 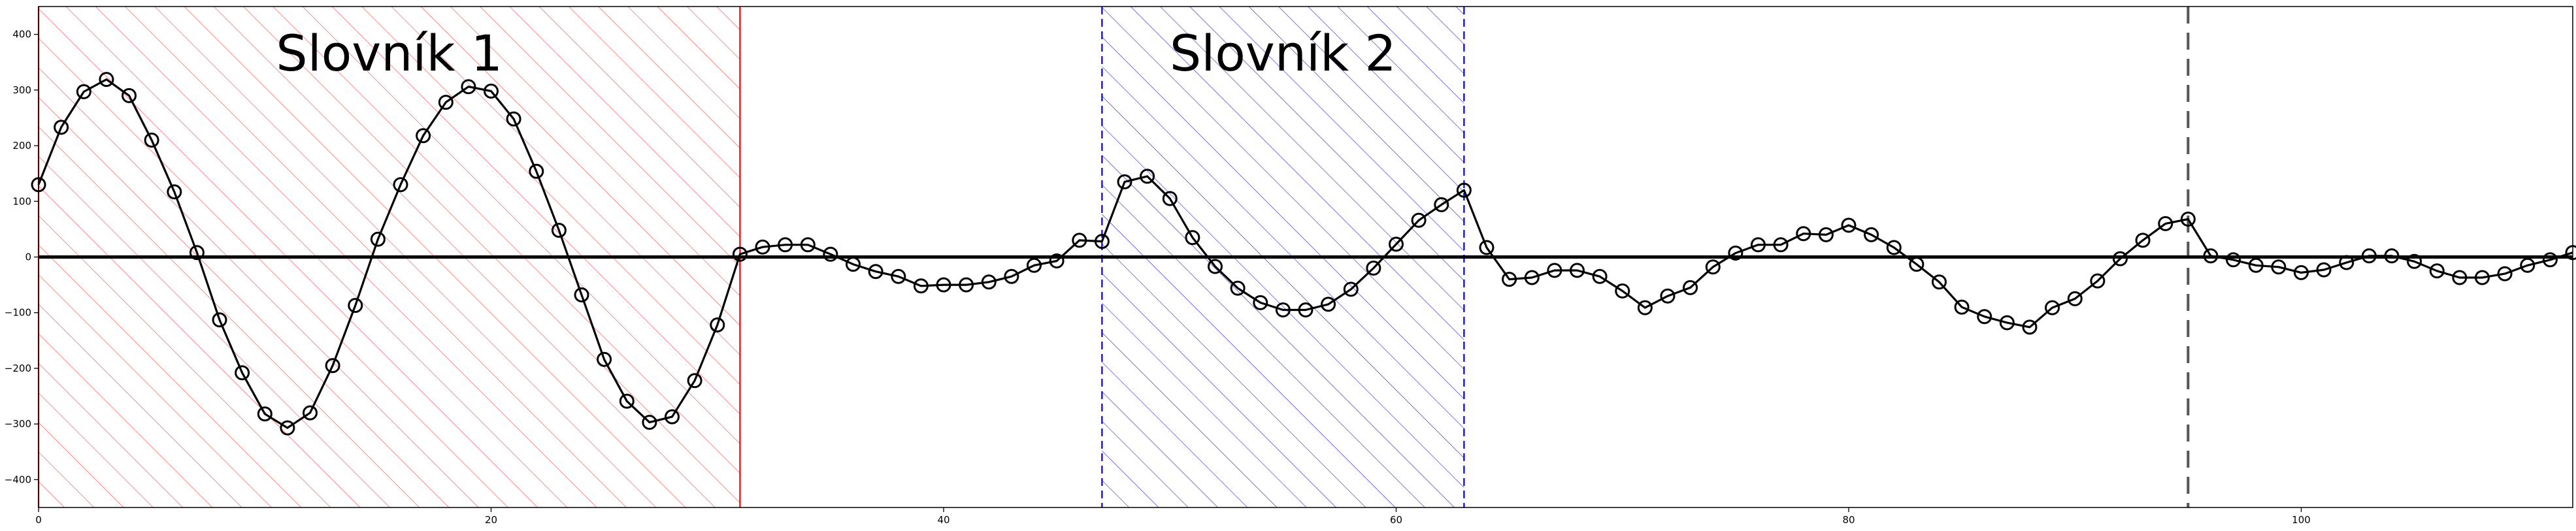 I want to click on y-tick-label: 300, so click(x=21, y=90).